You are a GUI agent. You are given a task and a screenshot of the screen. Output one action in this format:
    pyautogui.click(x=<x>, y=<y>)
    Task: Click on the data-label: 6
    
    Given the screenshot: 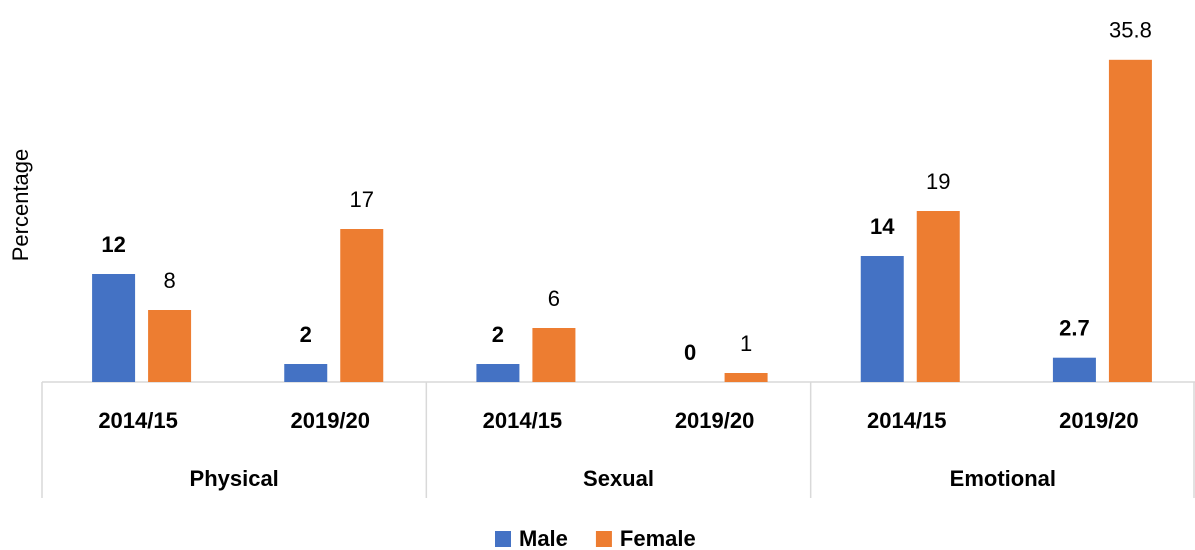 What is the action you would take?
    pyautogui.click(x=554, y=298)
    